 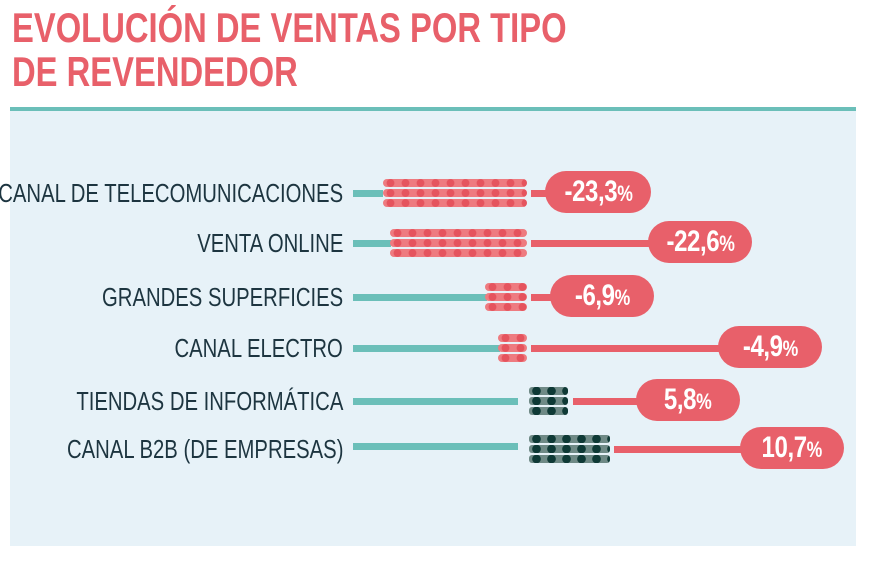 I want to click on bar-row-tiendas-informatica: TIENDAS DE INFORMÁTICA 5,8%, so click(x=434, y=400).